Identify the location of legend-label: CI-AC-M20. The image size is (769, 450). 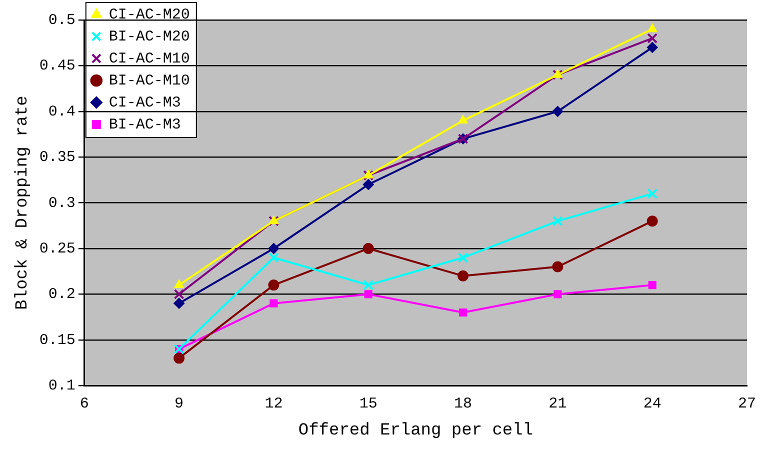
(149, 15).